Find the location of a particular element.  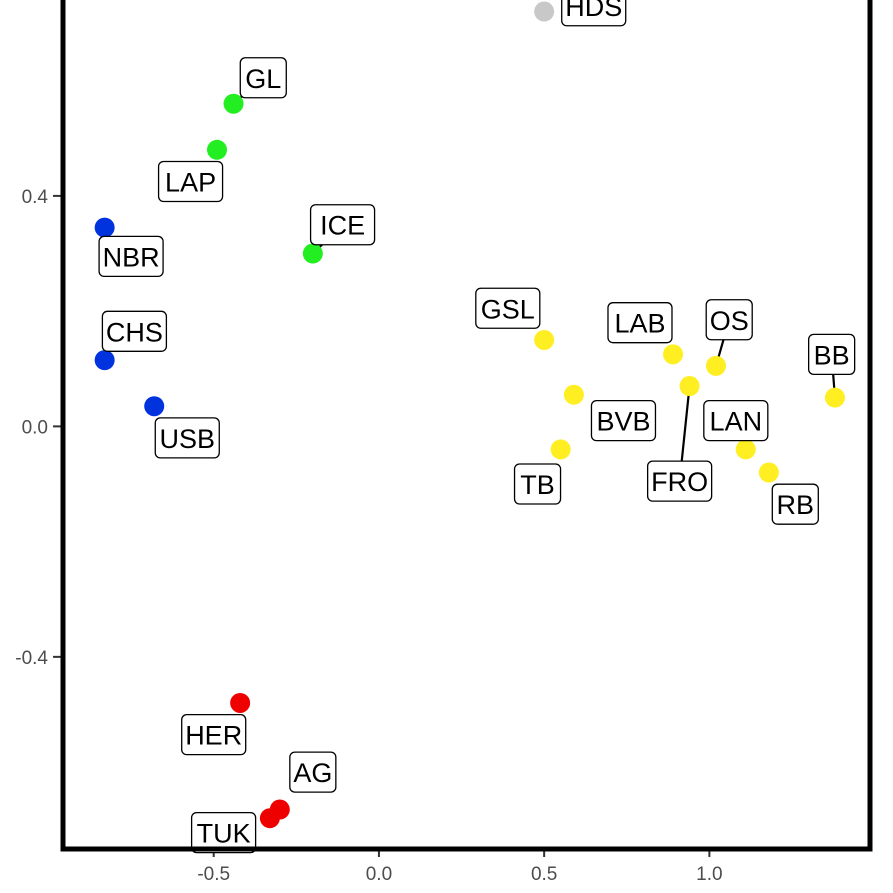

label-gsl: GSL is located at coordinates (508, 308).